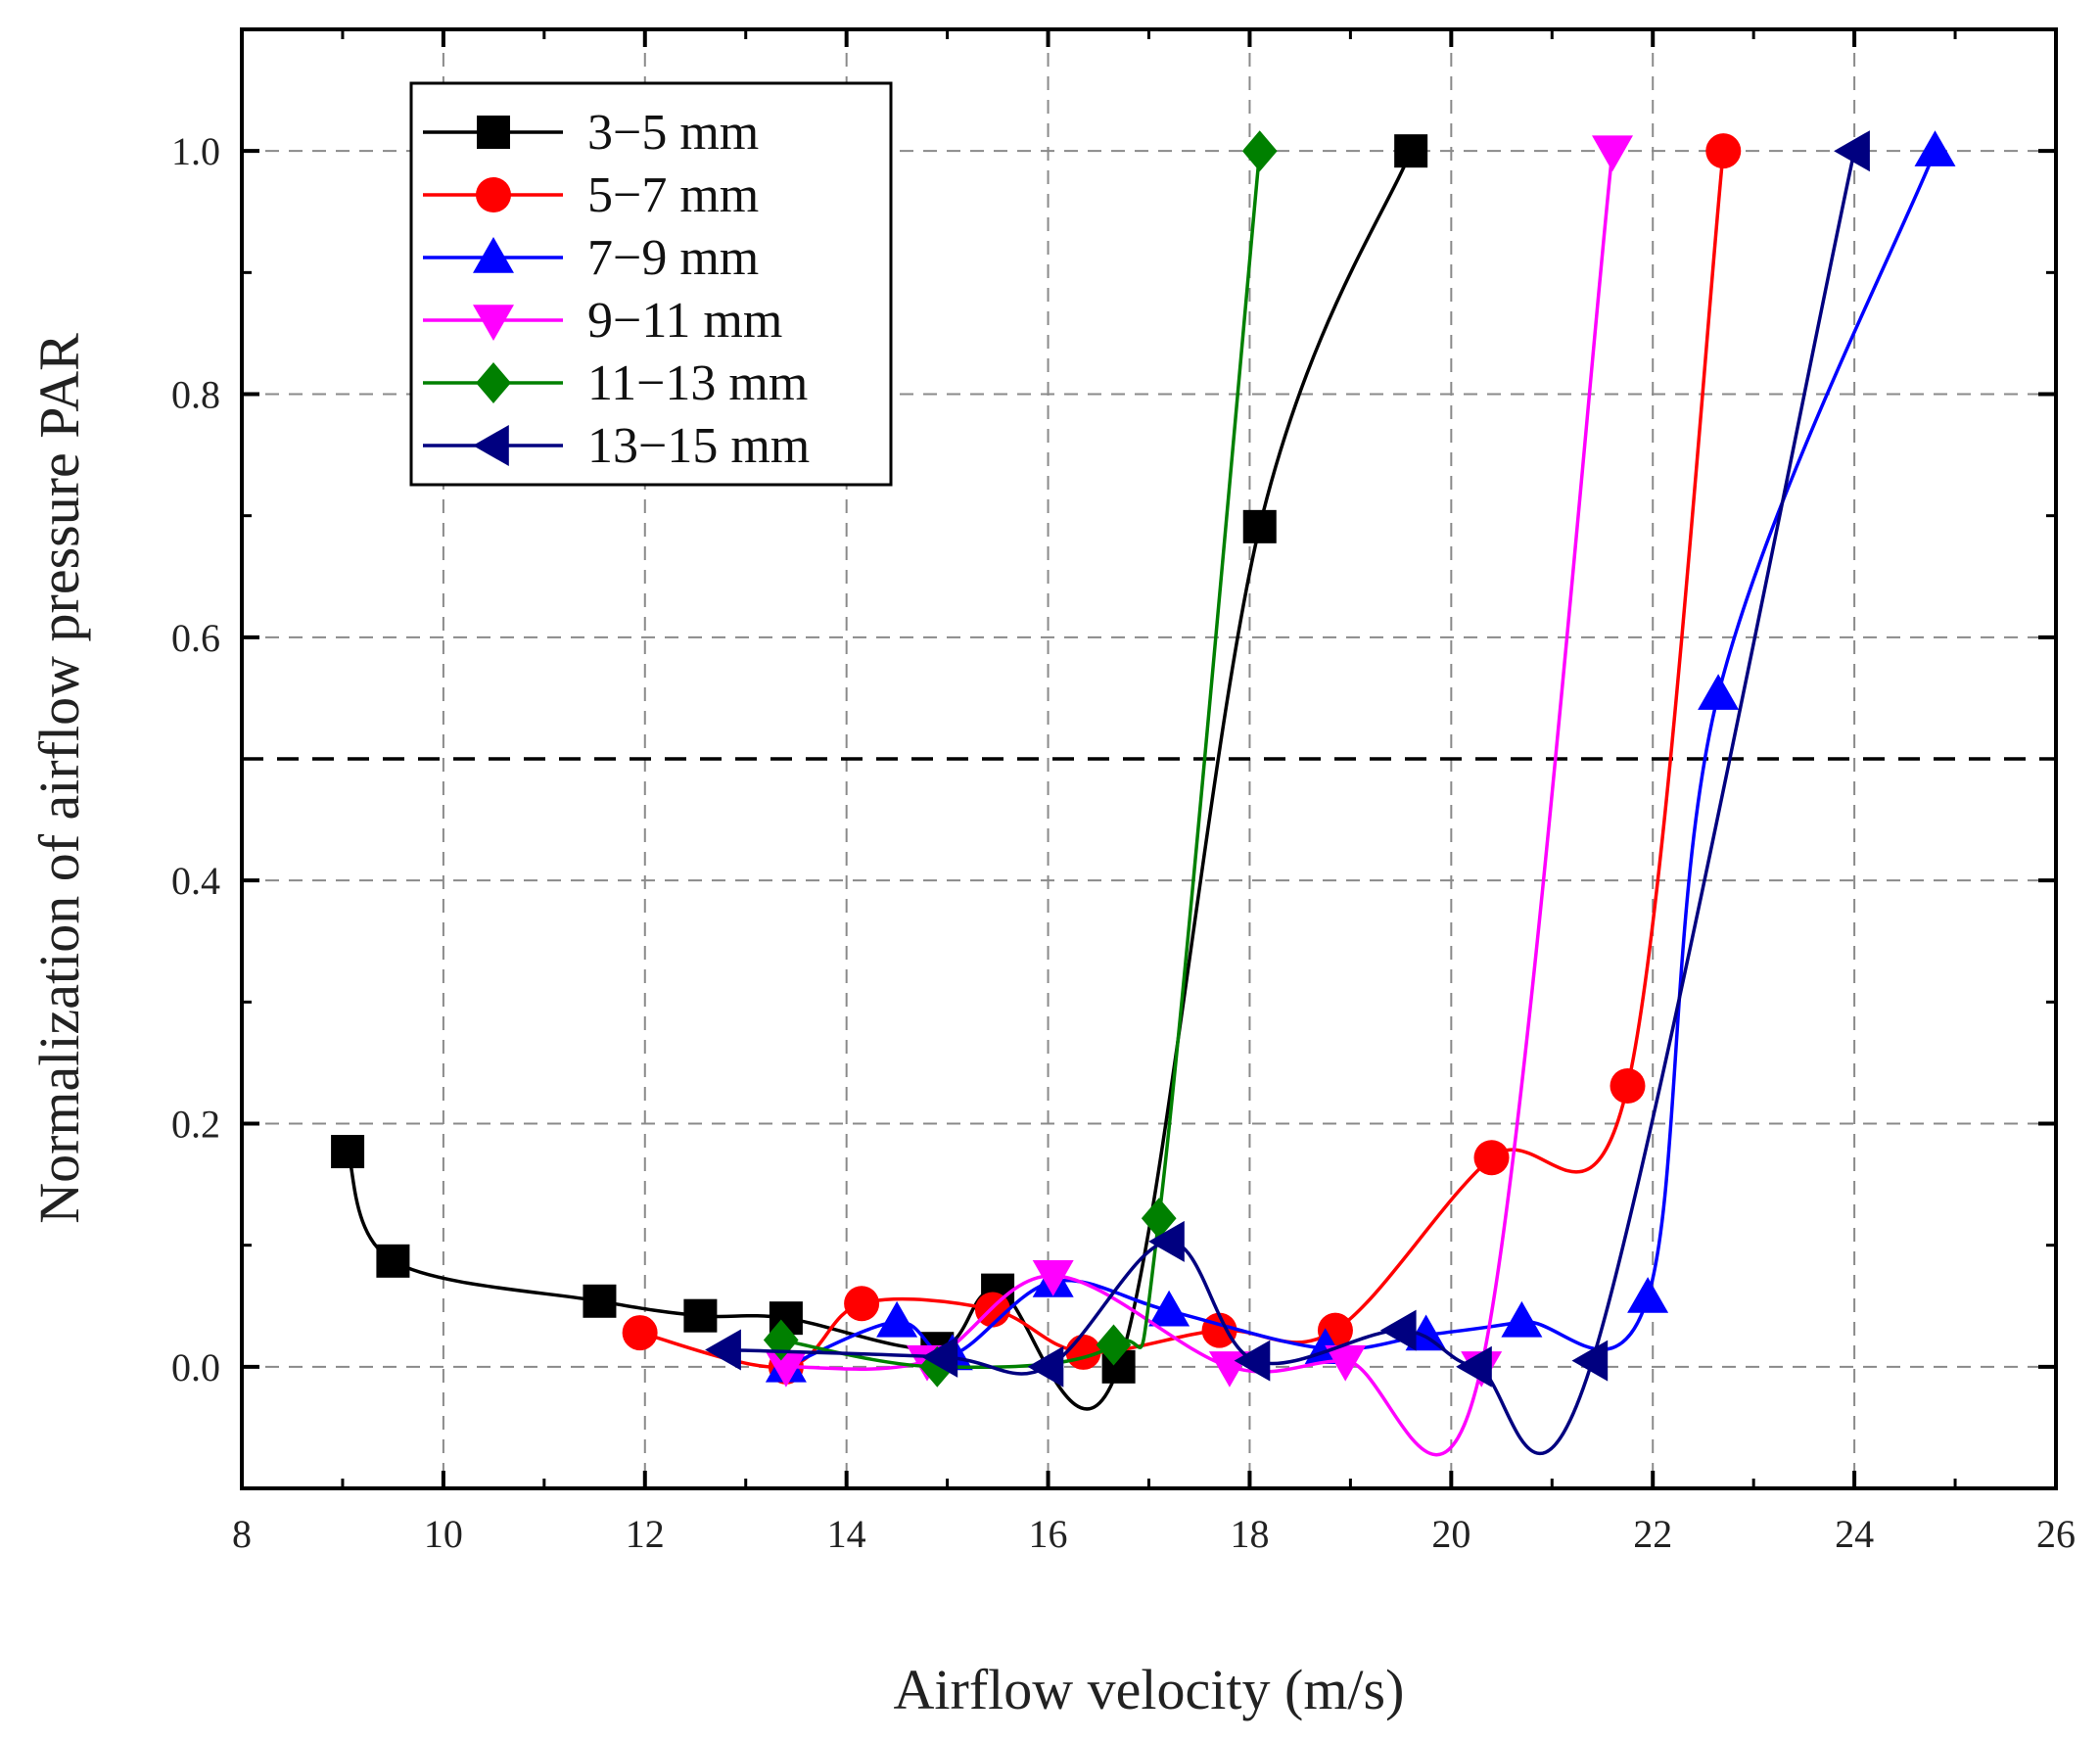  I want to click on x-axis-title: Airflow velocity (m/s), so click(1149, 1689).